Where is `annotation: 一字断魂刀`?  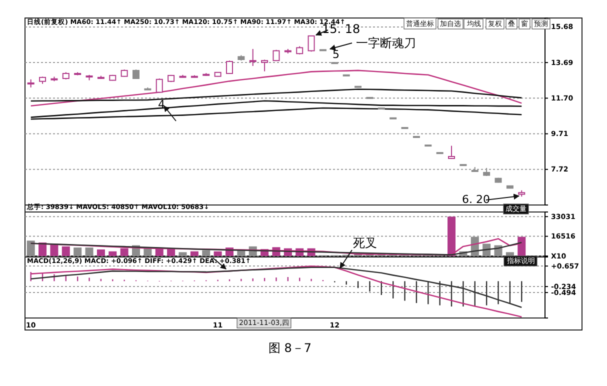 annotation: 一字断魂刀 is located at coordinates (386, 43).